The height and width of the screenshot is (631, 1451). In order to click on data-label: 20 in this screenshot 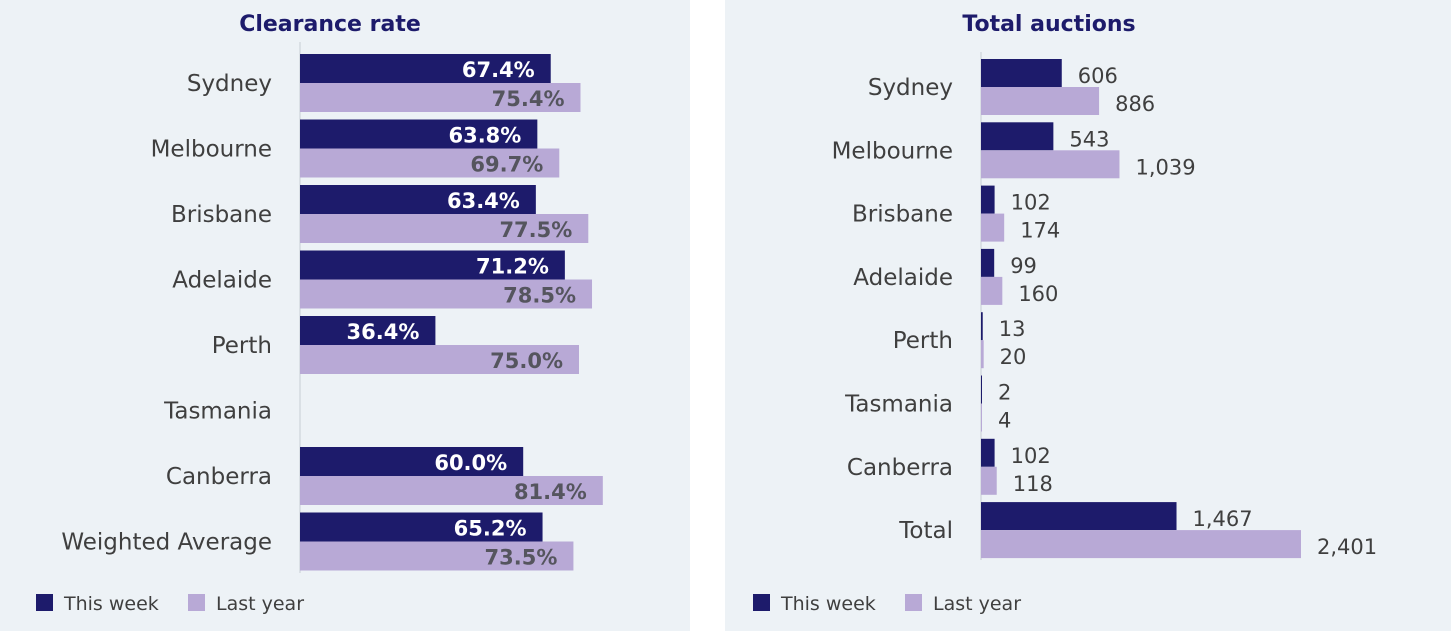, I will do `click(1013, 357)`.